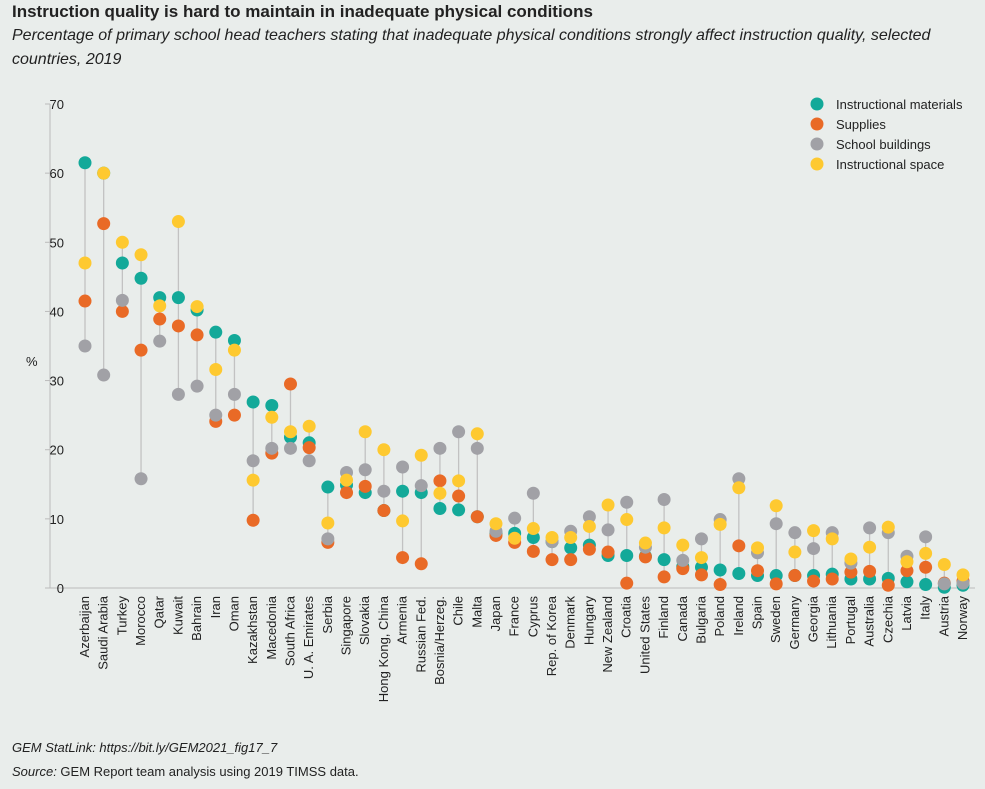  What do you see at coordinates (84, 626) in the screenshot?
I see `x-tick-label: Azerbaijan` at bounding box center [84, 626].